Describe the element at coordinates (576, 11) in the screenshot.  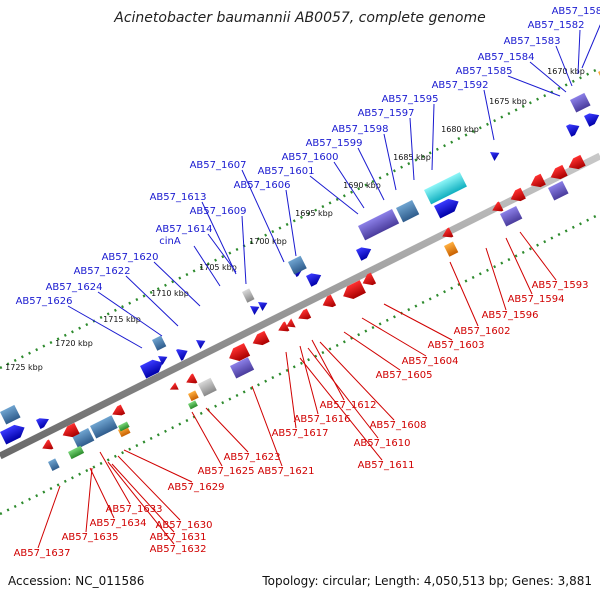
I see `forward-gene-label: AB57_1581` at that location.